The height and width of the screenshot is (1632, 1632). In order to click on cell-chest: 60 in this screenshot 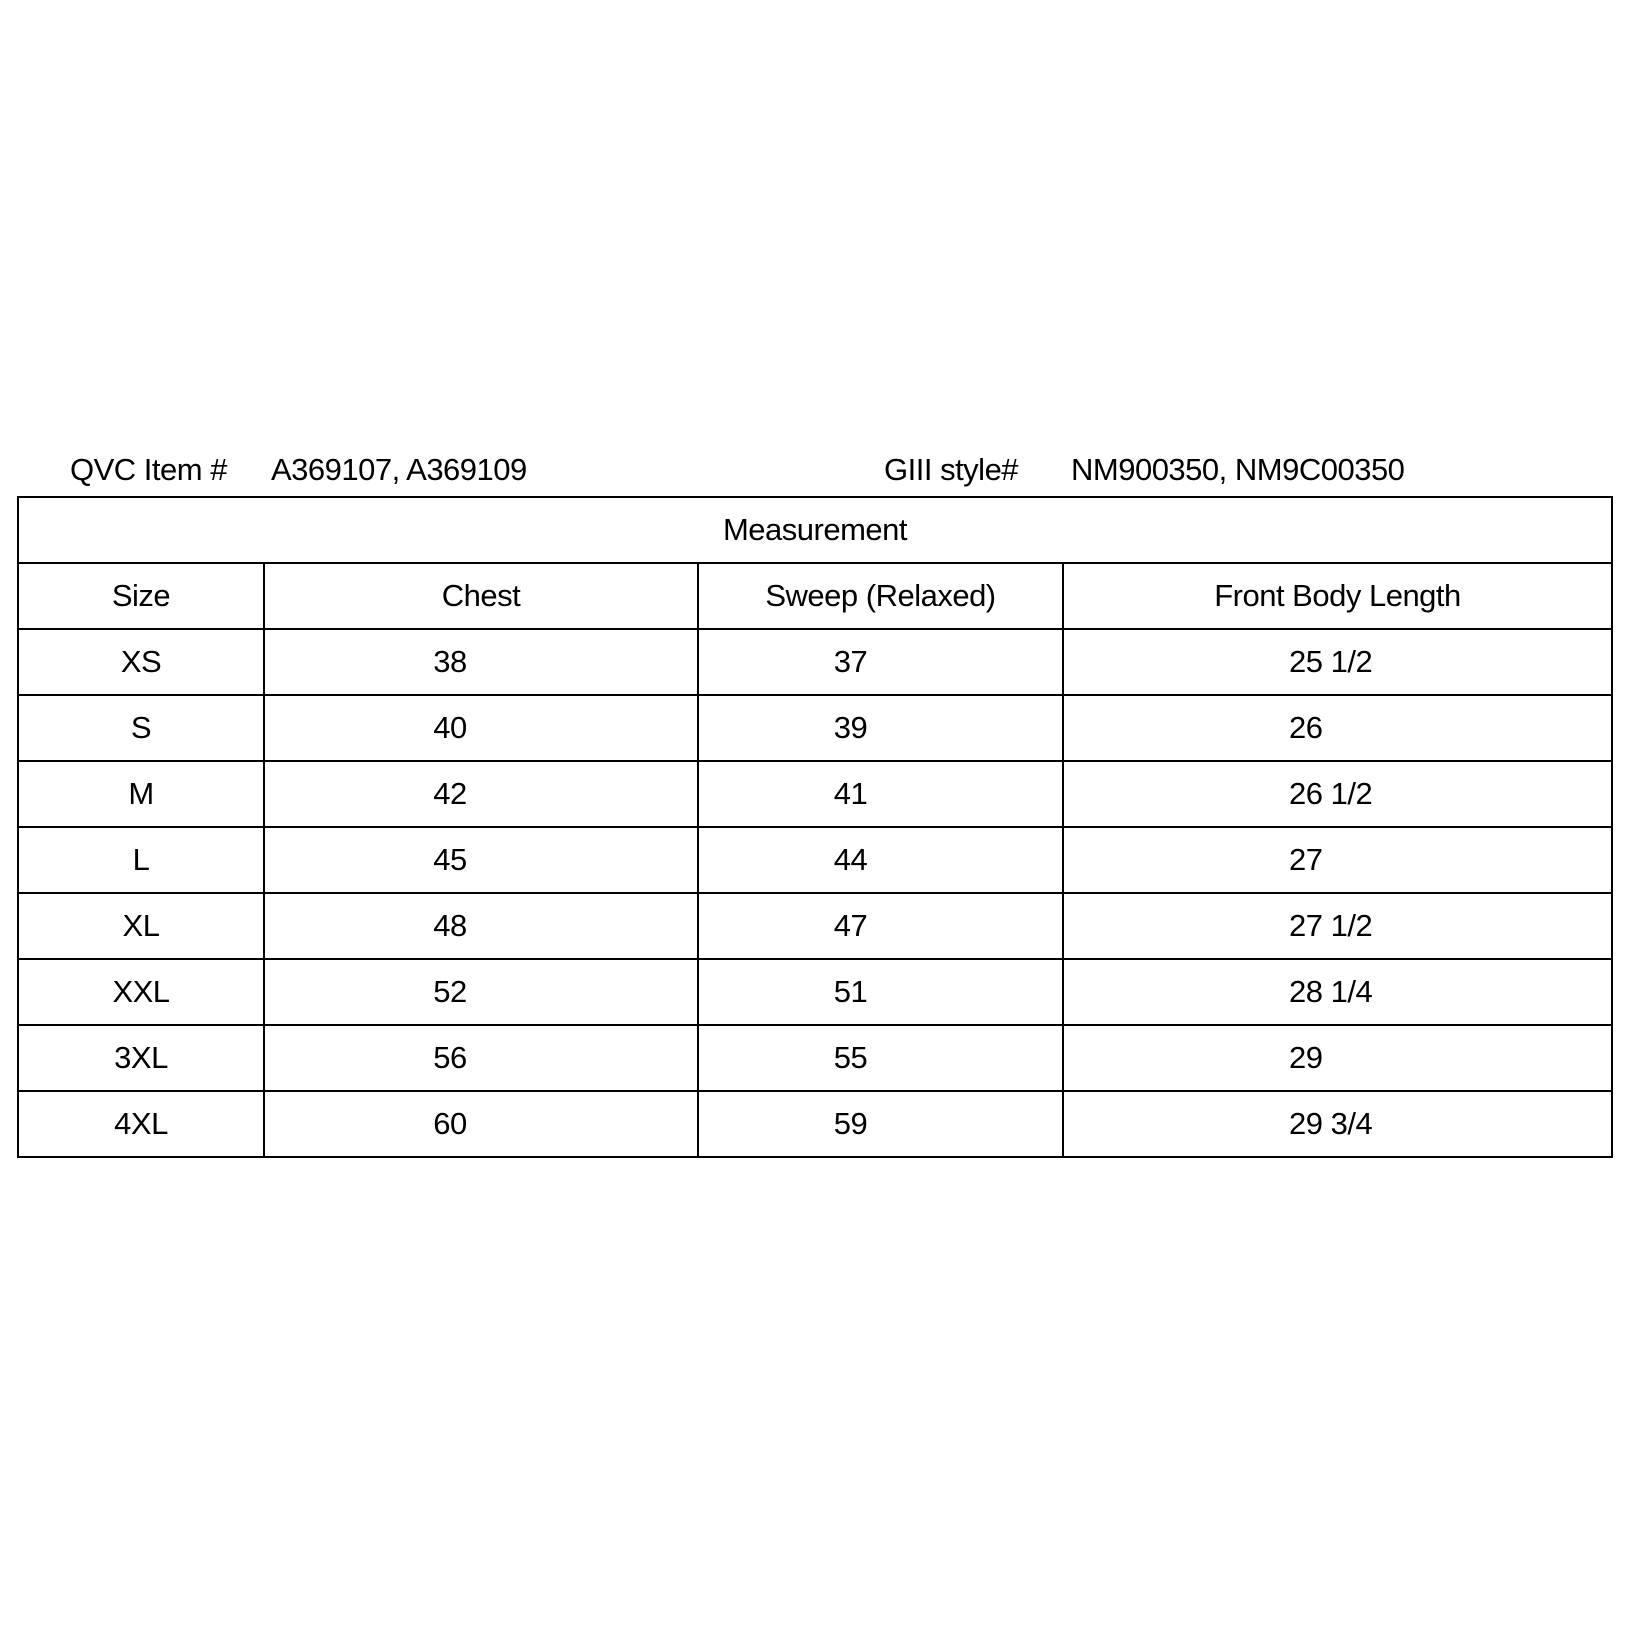, I will do `click(481, 1124)`.